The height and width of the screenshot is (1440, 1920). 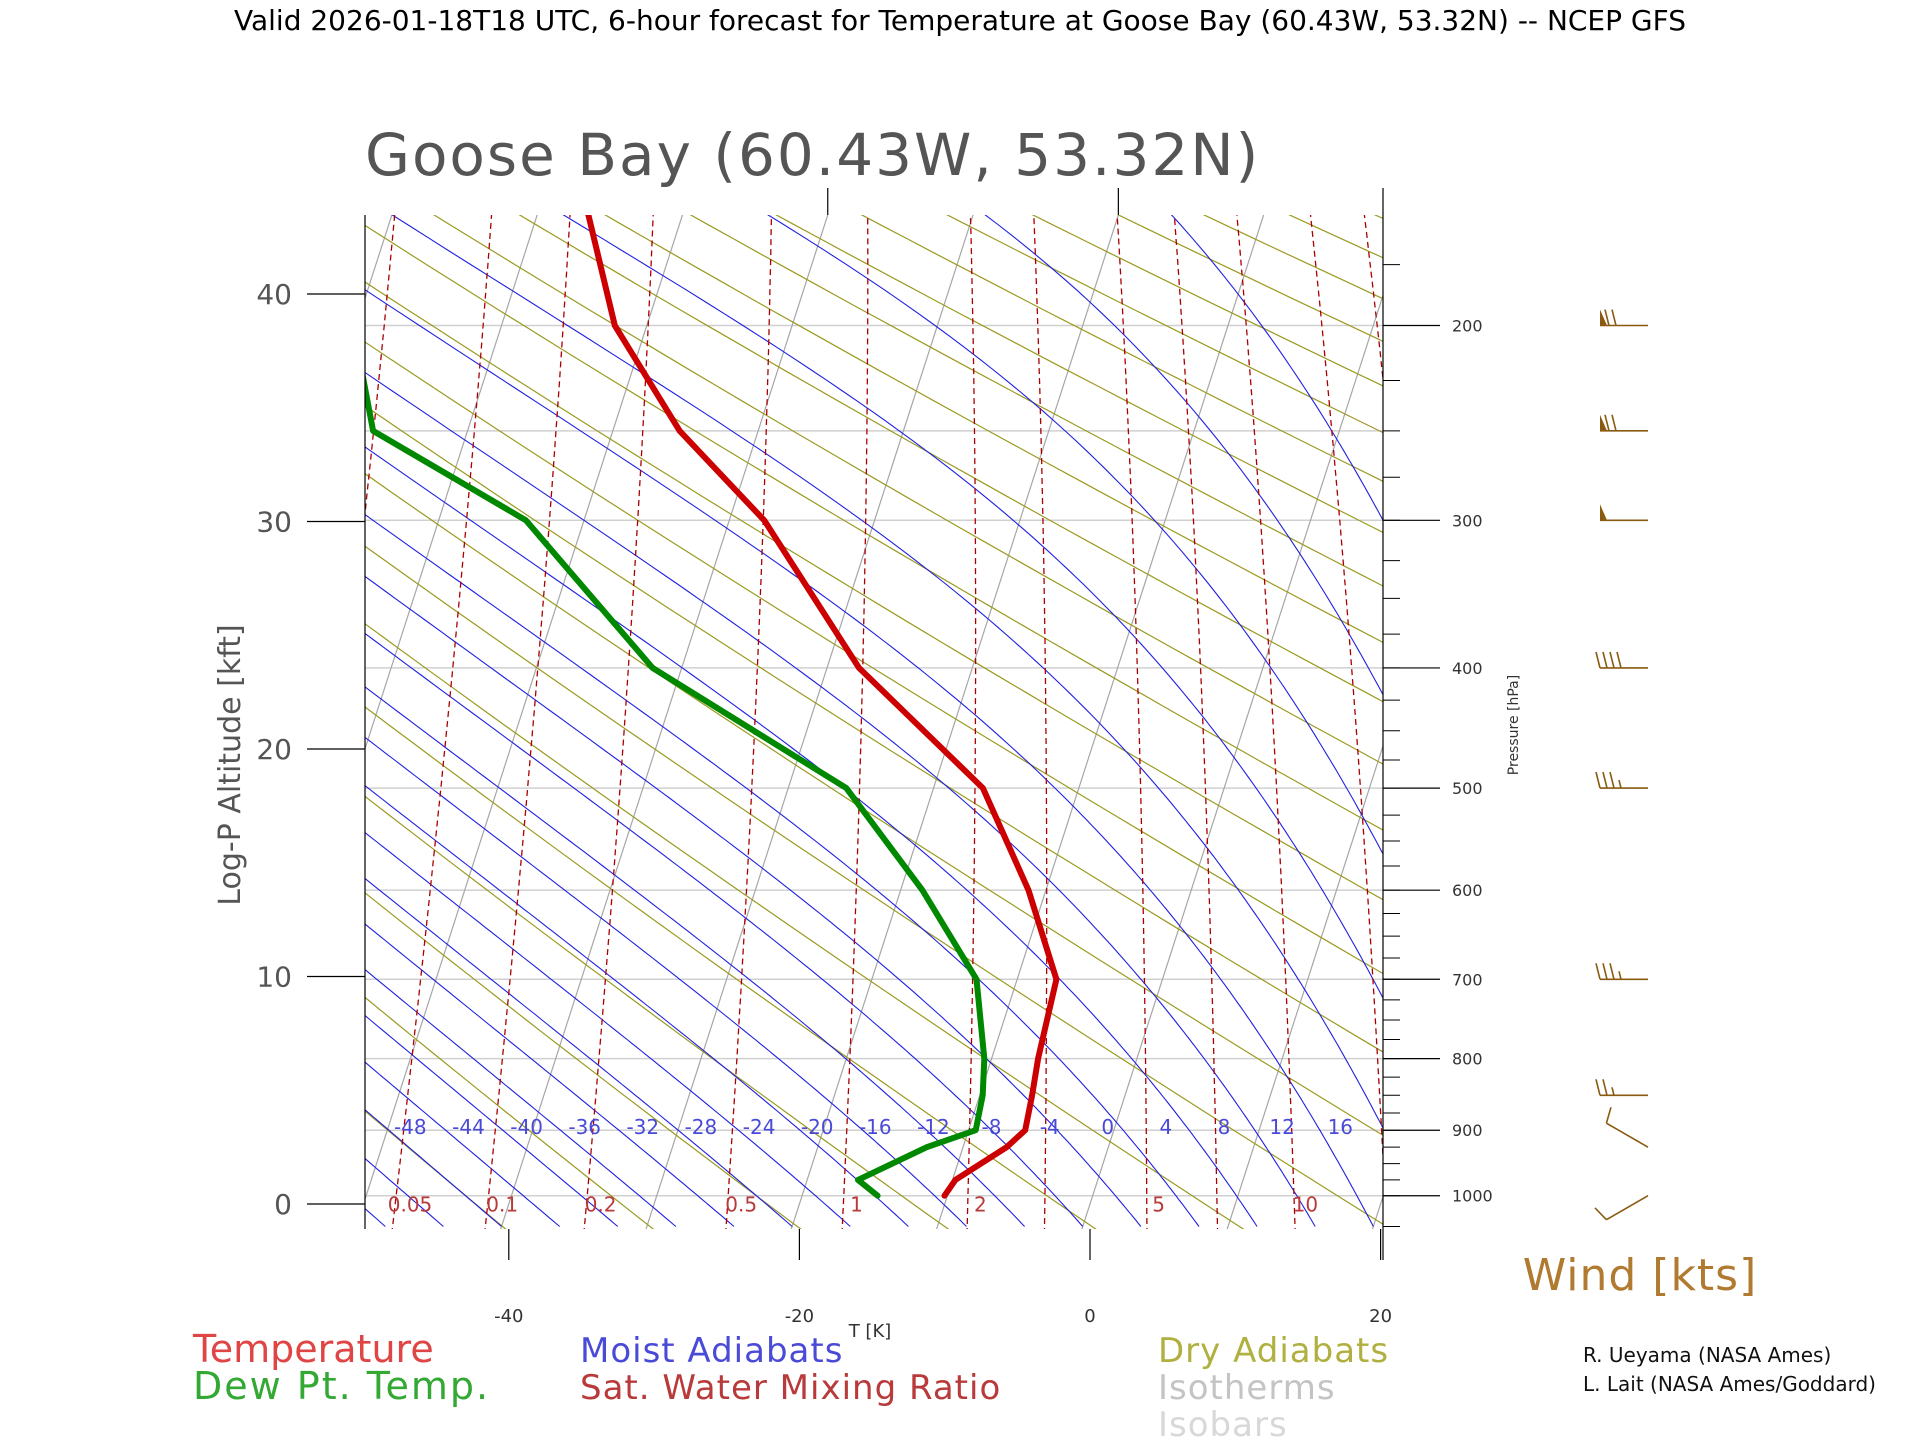 I want to click on legend-dewpoint: Dew Pt. Temp., so click(x=341, y=1386).